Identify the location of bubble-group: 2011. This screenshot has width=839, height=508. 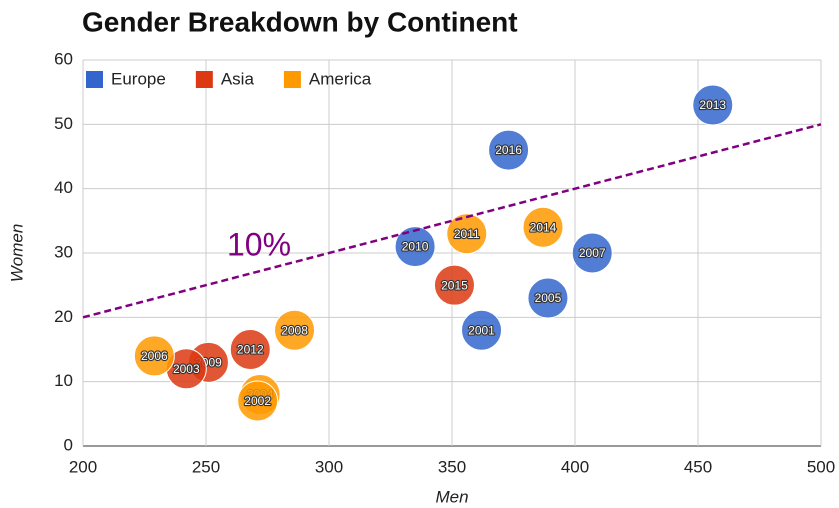
(467, 234).